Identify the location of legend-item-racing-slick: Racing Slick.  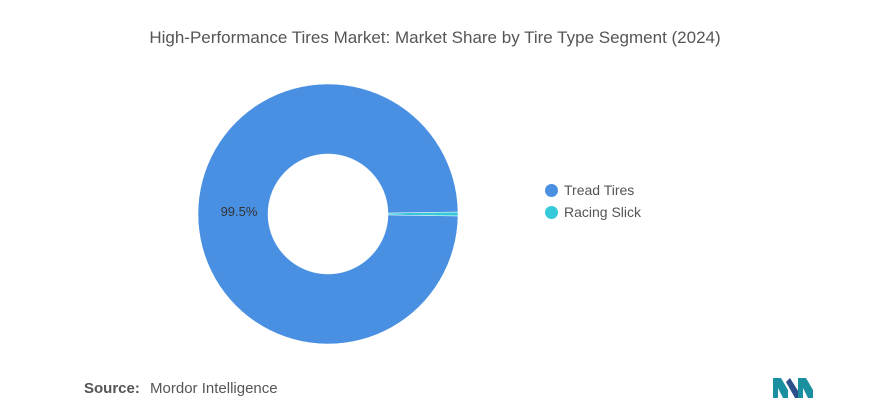
(593, 212).